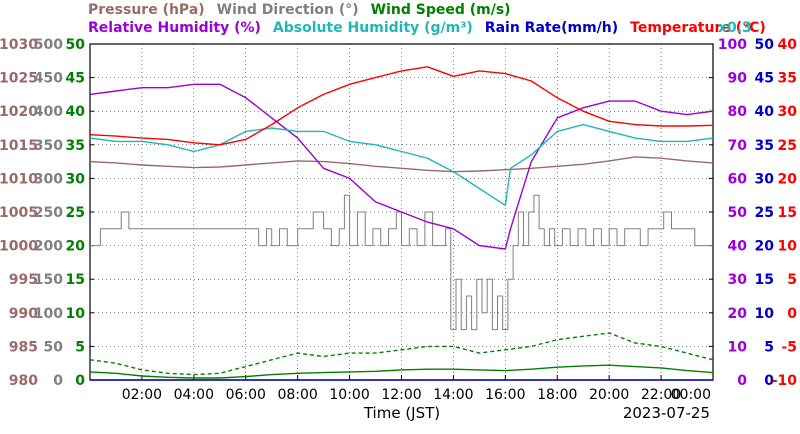  What do you see at coordinates (48, 247) in the screenshot?
I see `wind-direction-tick-label: 200` at bounding box center [48, 247].